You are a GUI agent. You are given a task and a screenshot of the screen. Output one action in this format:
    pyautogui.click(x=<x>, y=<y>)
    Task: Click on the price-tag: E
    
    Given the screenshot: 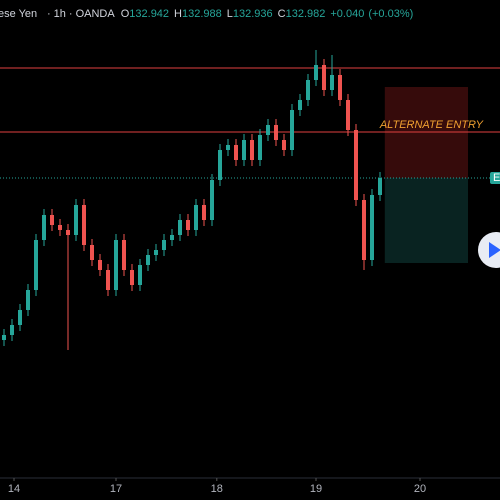 What is the action you would take?
    pyautogui.click(x=496, y=178)
    